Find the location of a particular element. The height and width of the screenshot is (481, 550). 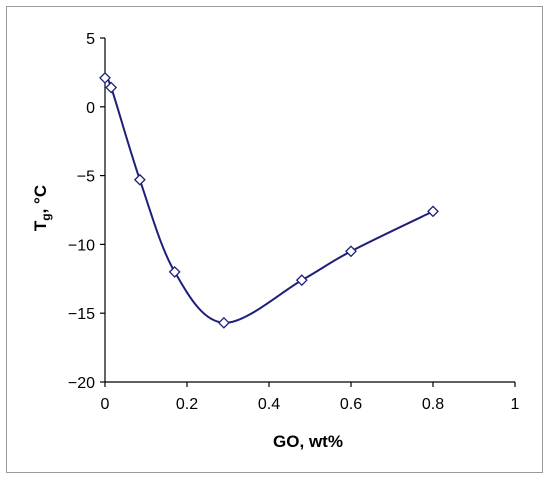

y-tick-label: −15 is located at coordinates (81, 314).